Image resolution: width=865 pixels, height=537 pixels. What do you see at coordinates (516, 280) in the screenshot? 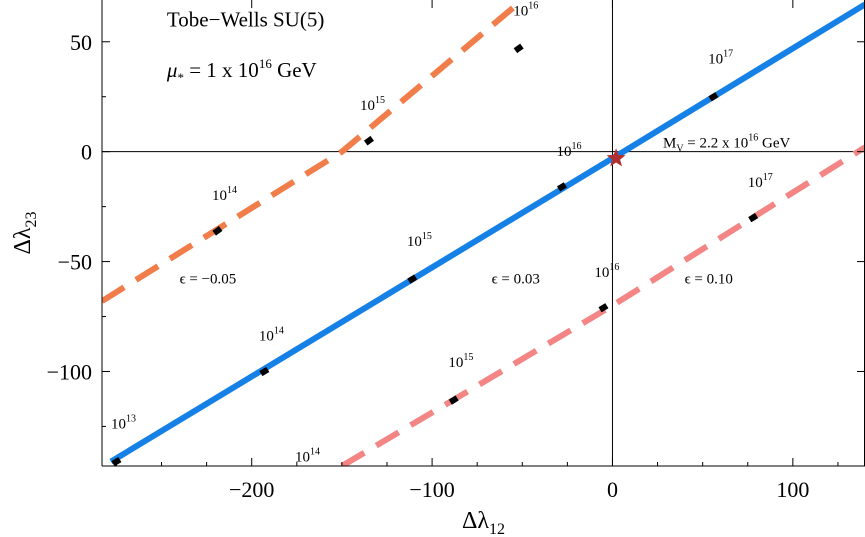
I see `series-label-1: ϵ = 0.03` at bounding box center [516, 280].